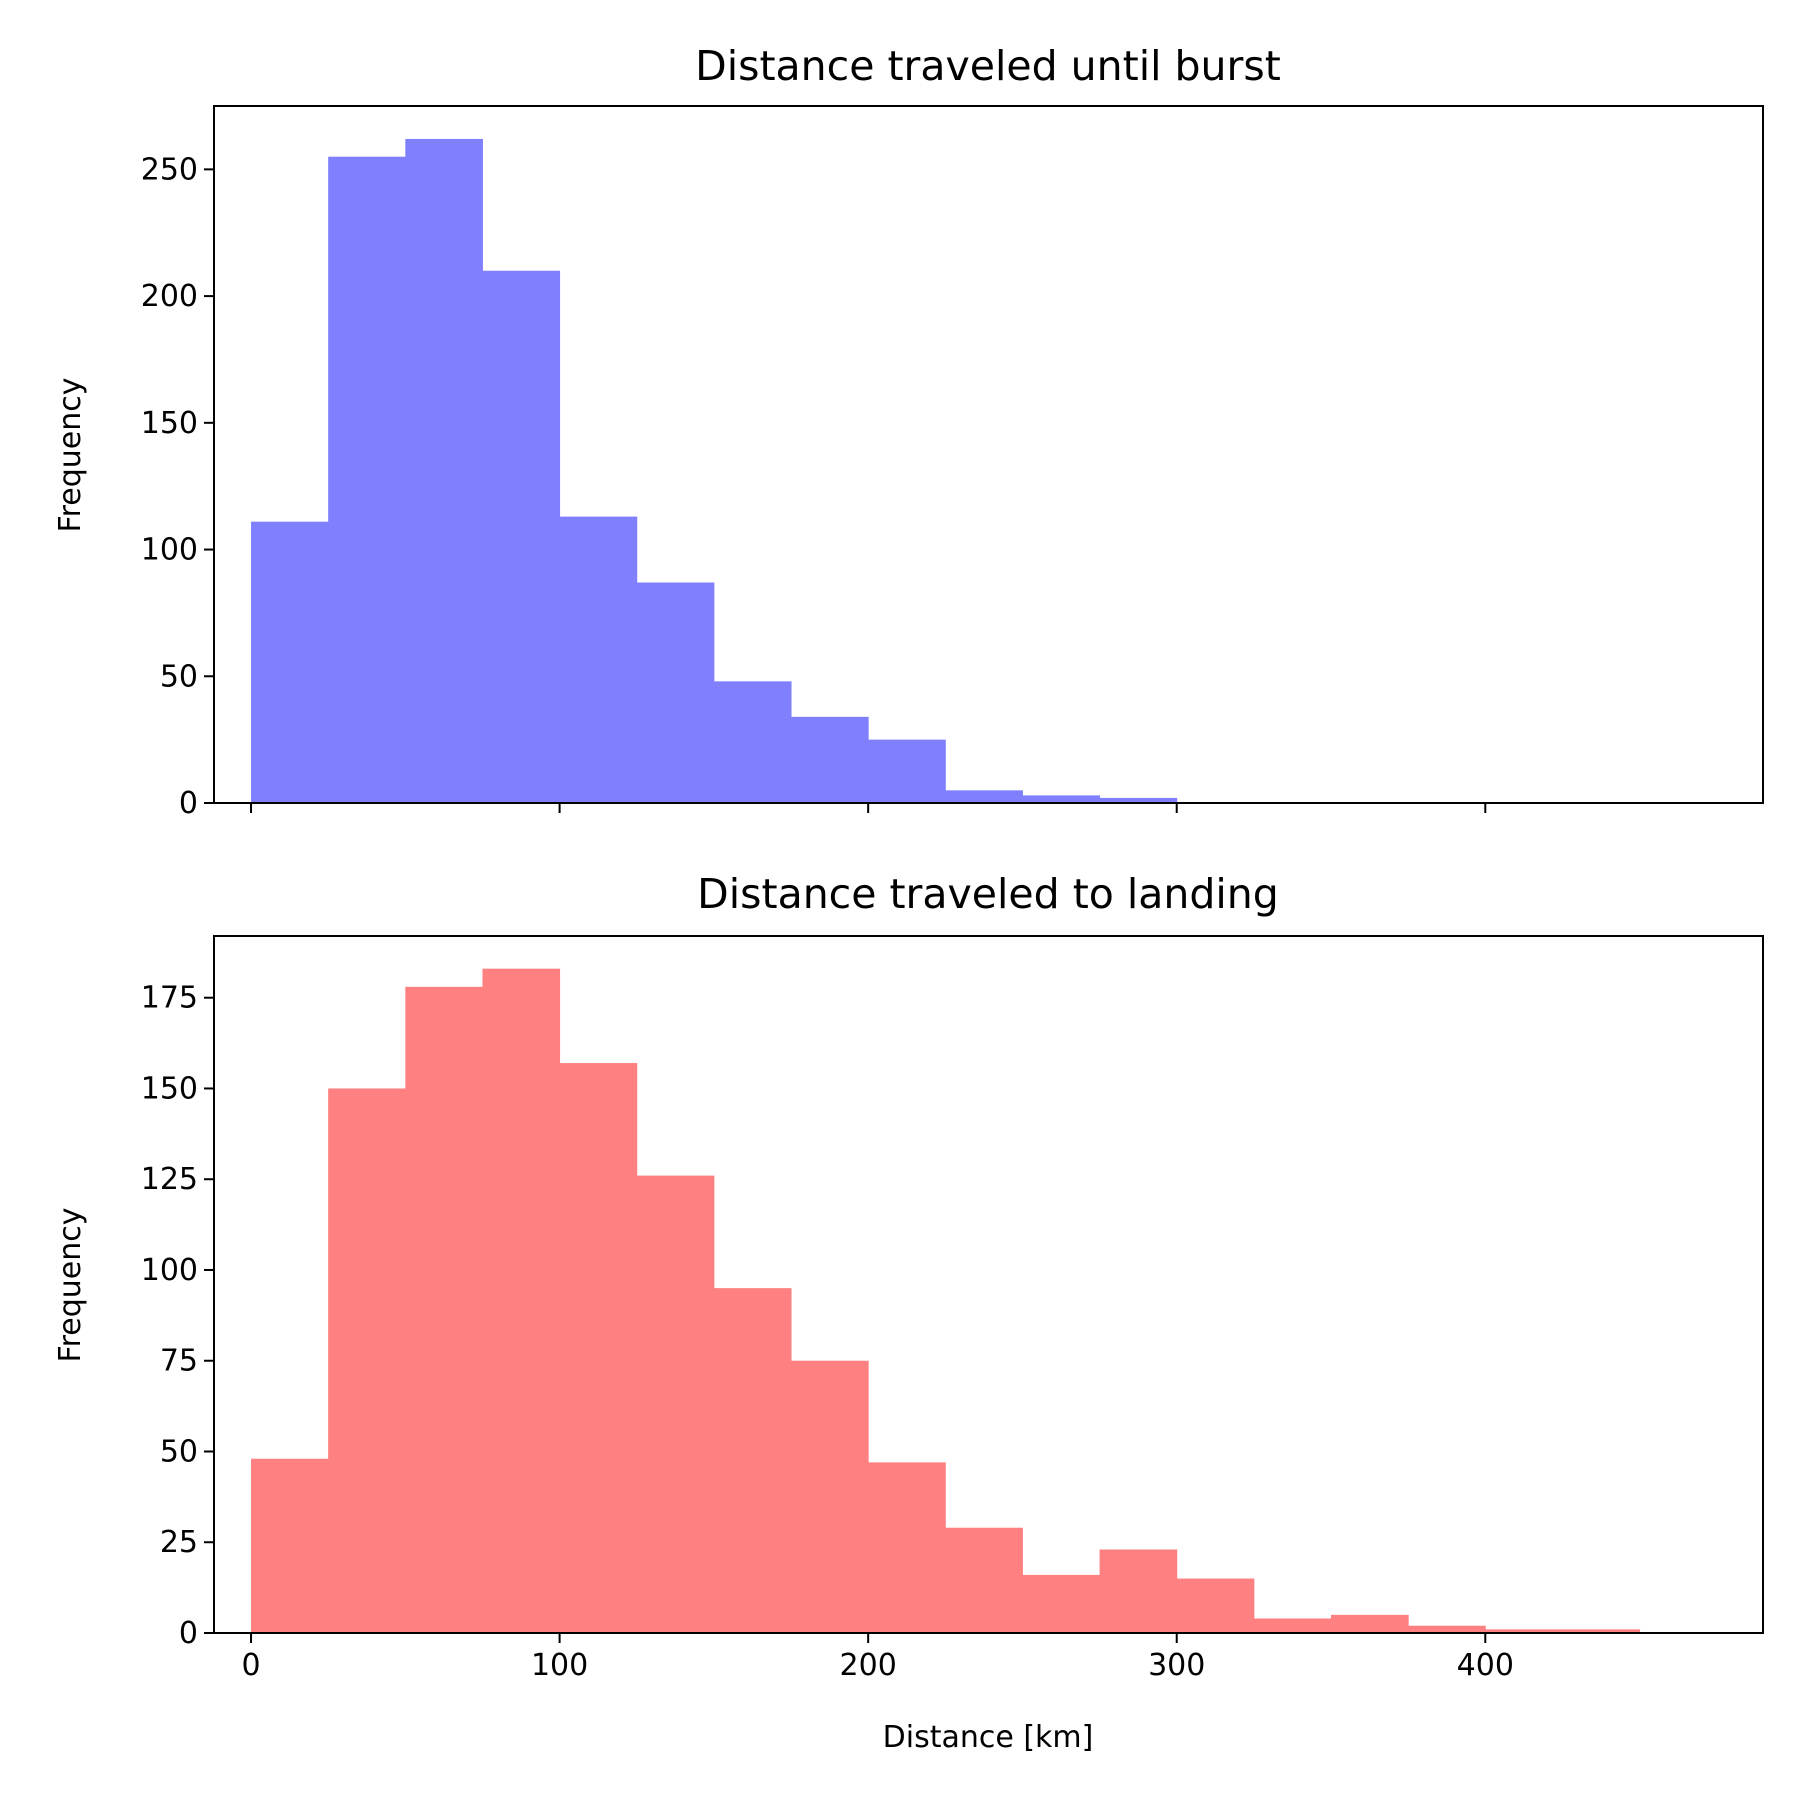  I want to click on y-tick-label: 125, so click(169, 1179).